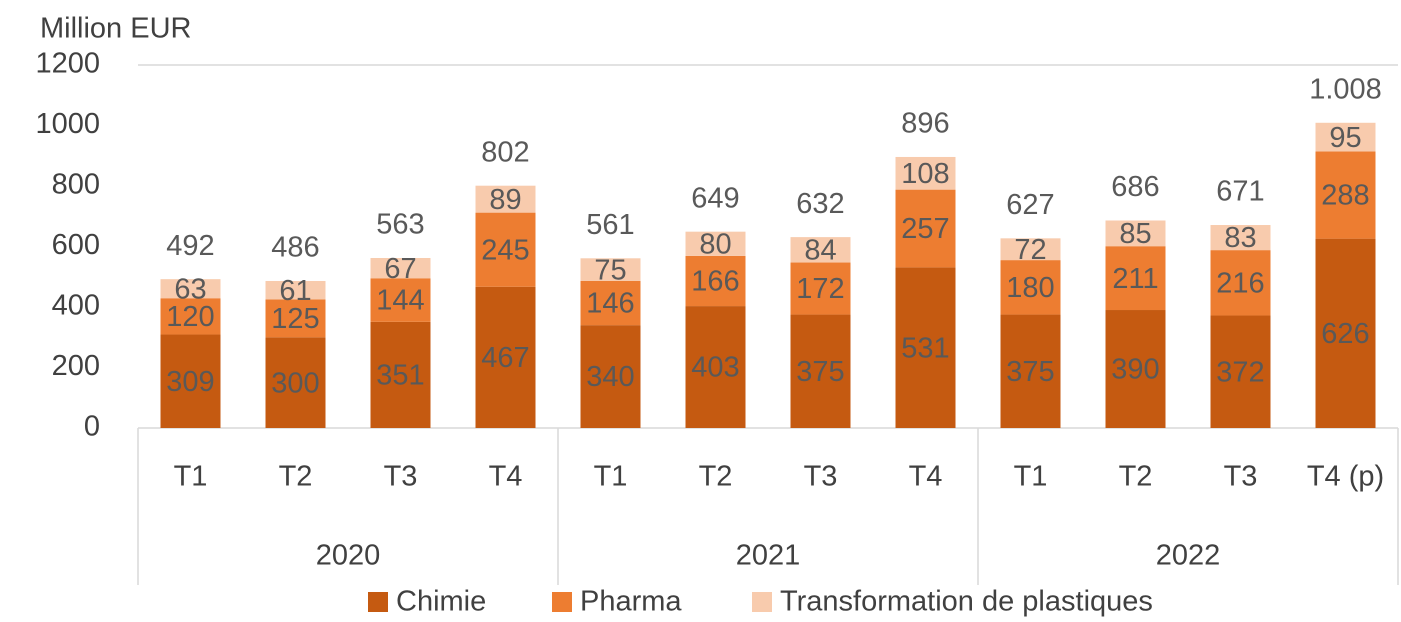 The width and height of the screenshot is (1401, 622). I want to click on data-label: 166, so click(715, 282).